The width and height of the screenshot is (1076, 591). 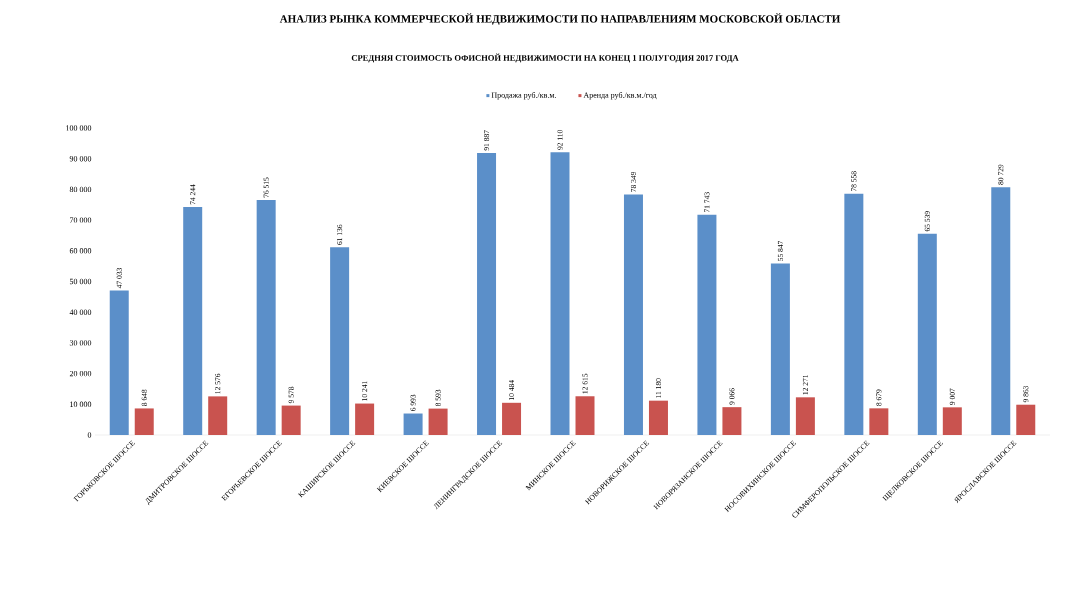 What do you see at coordinates (80, 251) in the screenshot?
I see `y-tick-label: 60 000` at bounding box center [80, 251].